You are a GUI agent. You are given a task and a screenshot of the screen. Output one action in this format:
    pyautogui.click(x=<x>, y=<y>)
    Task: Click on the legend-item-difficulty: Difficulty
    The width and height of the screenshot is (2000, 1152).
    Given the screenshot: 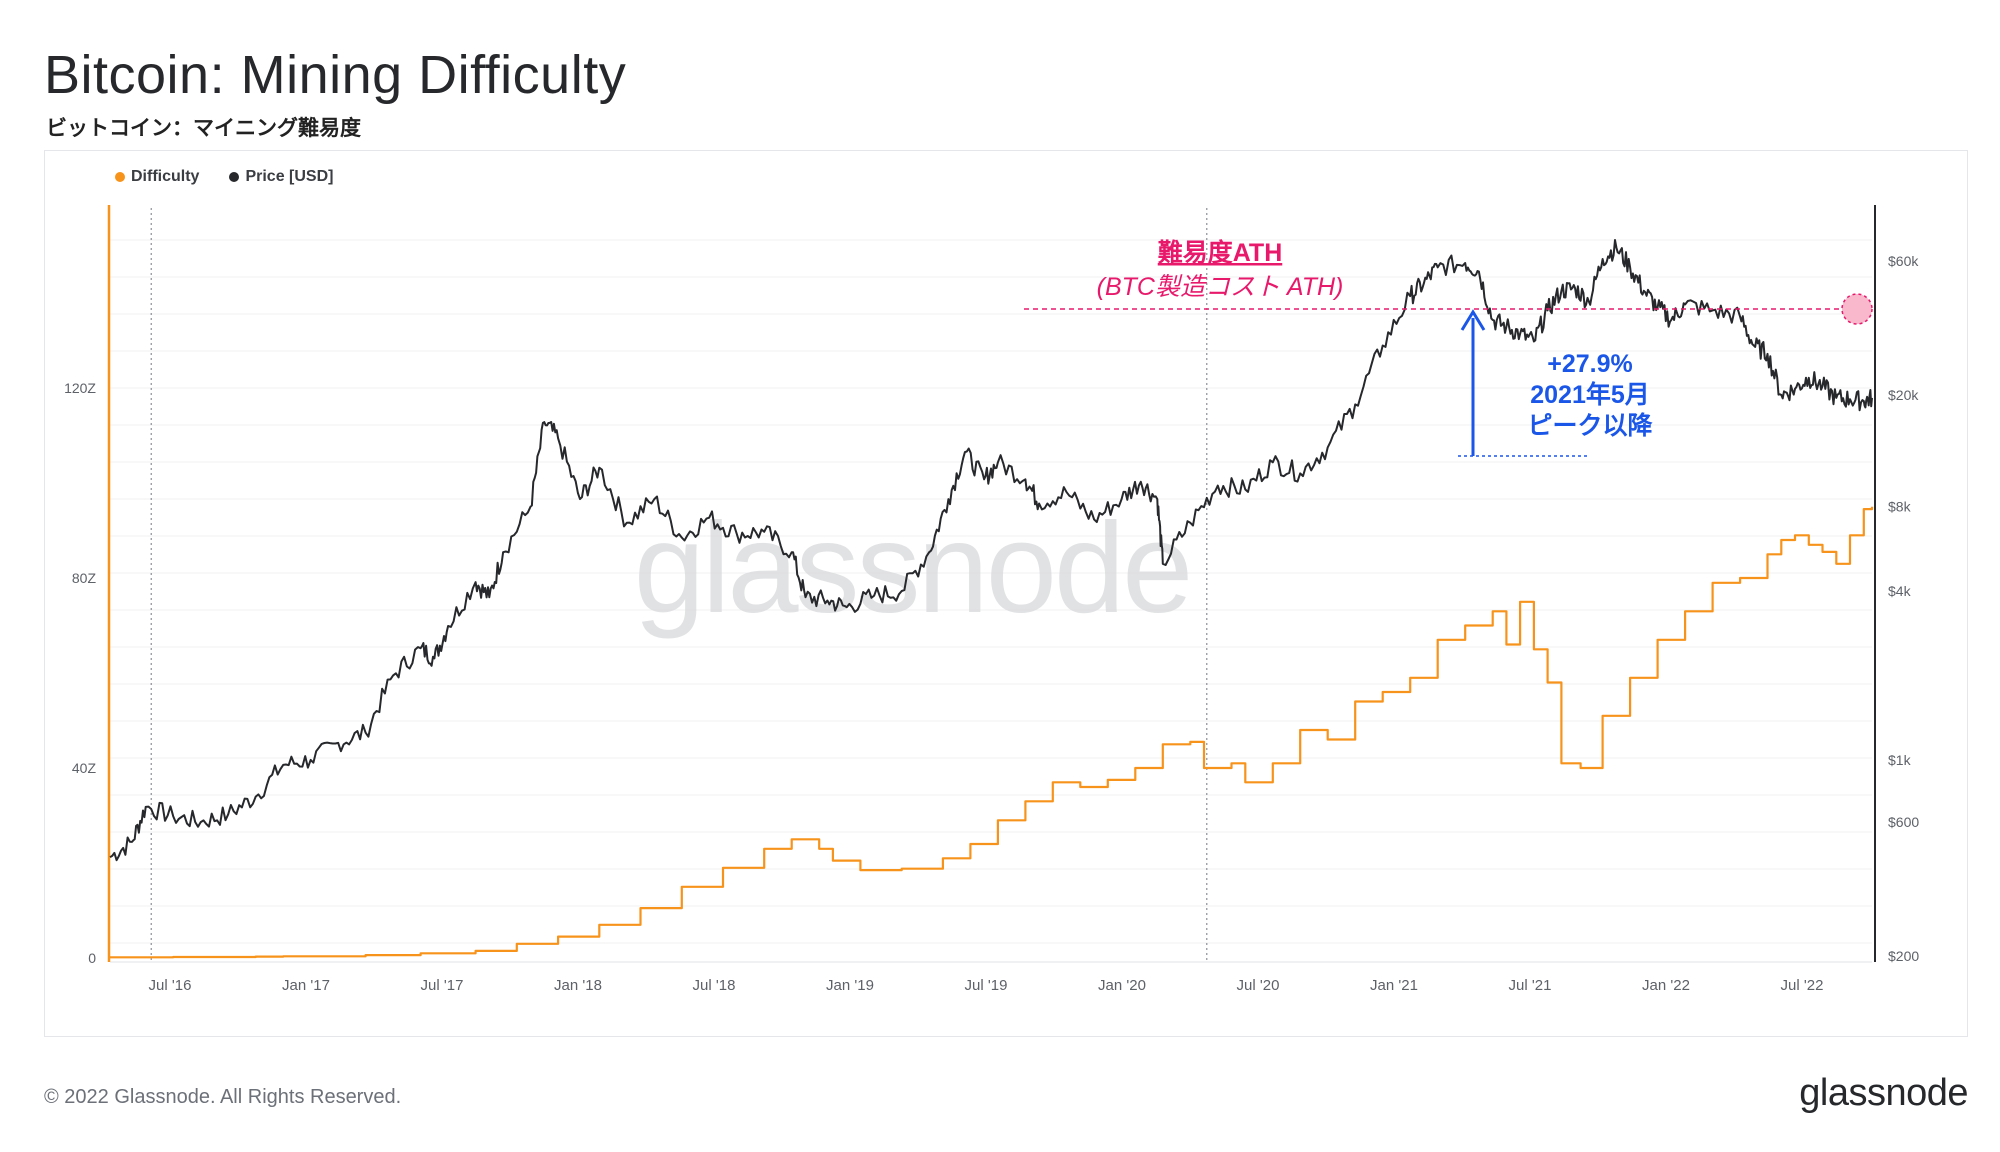 What is the action you would take?
    pyautogui.click(x=157, y=177)
    